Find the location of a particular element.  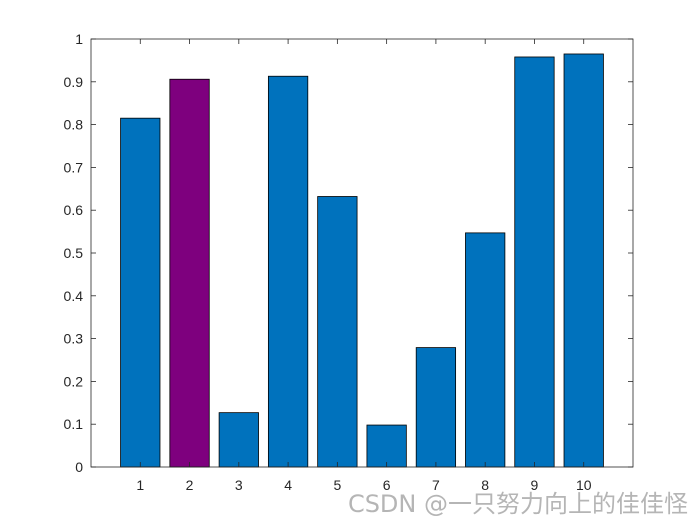

x-tick-label: 7 is located at coordinates (436, 485).